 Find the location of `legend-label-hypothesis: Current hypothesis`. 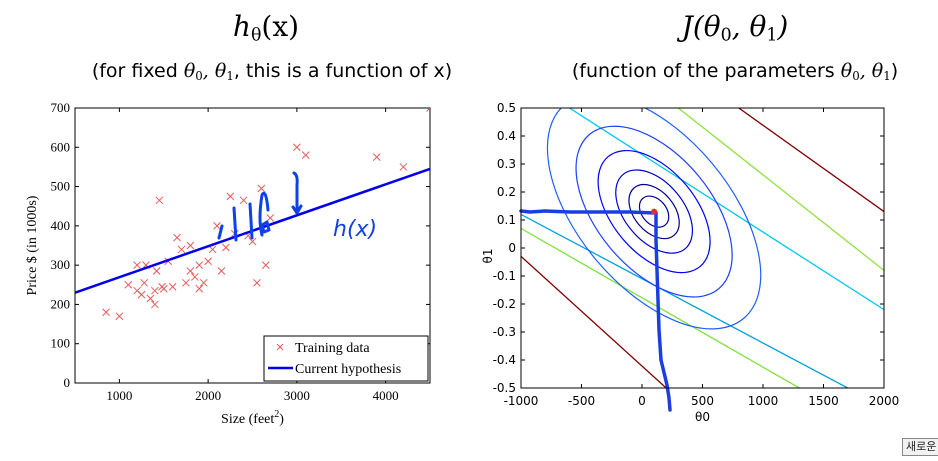

legend-label-hypothesis: Current hypothesis is located at coordinates (348, 369).